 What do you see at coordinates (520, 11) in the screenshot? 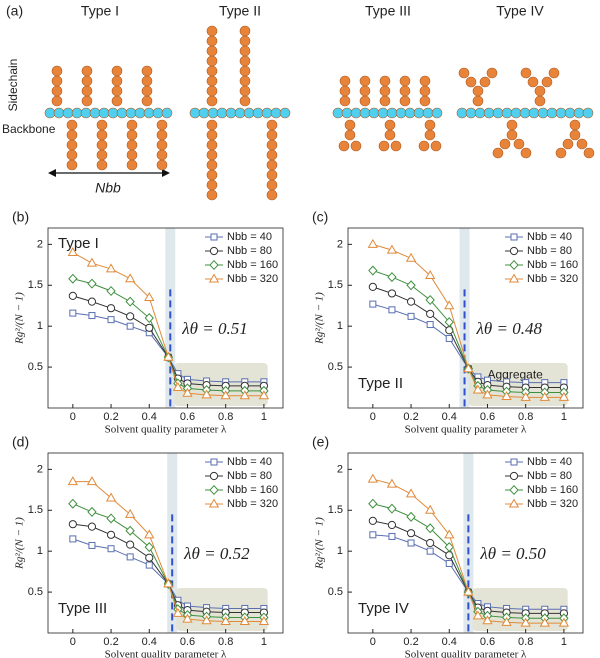
I see `type-title: Type IV` at bounding box center [520, 11].